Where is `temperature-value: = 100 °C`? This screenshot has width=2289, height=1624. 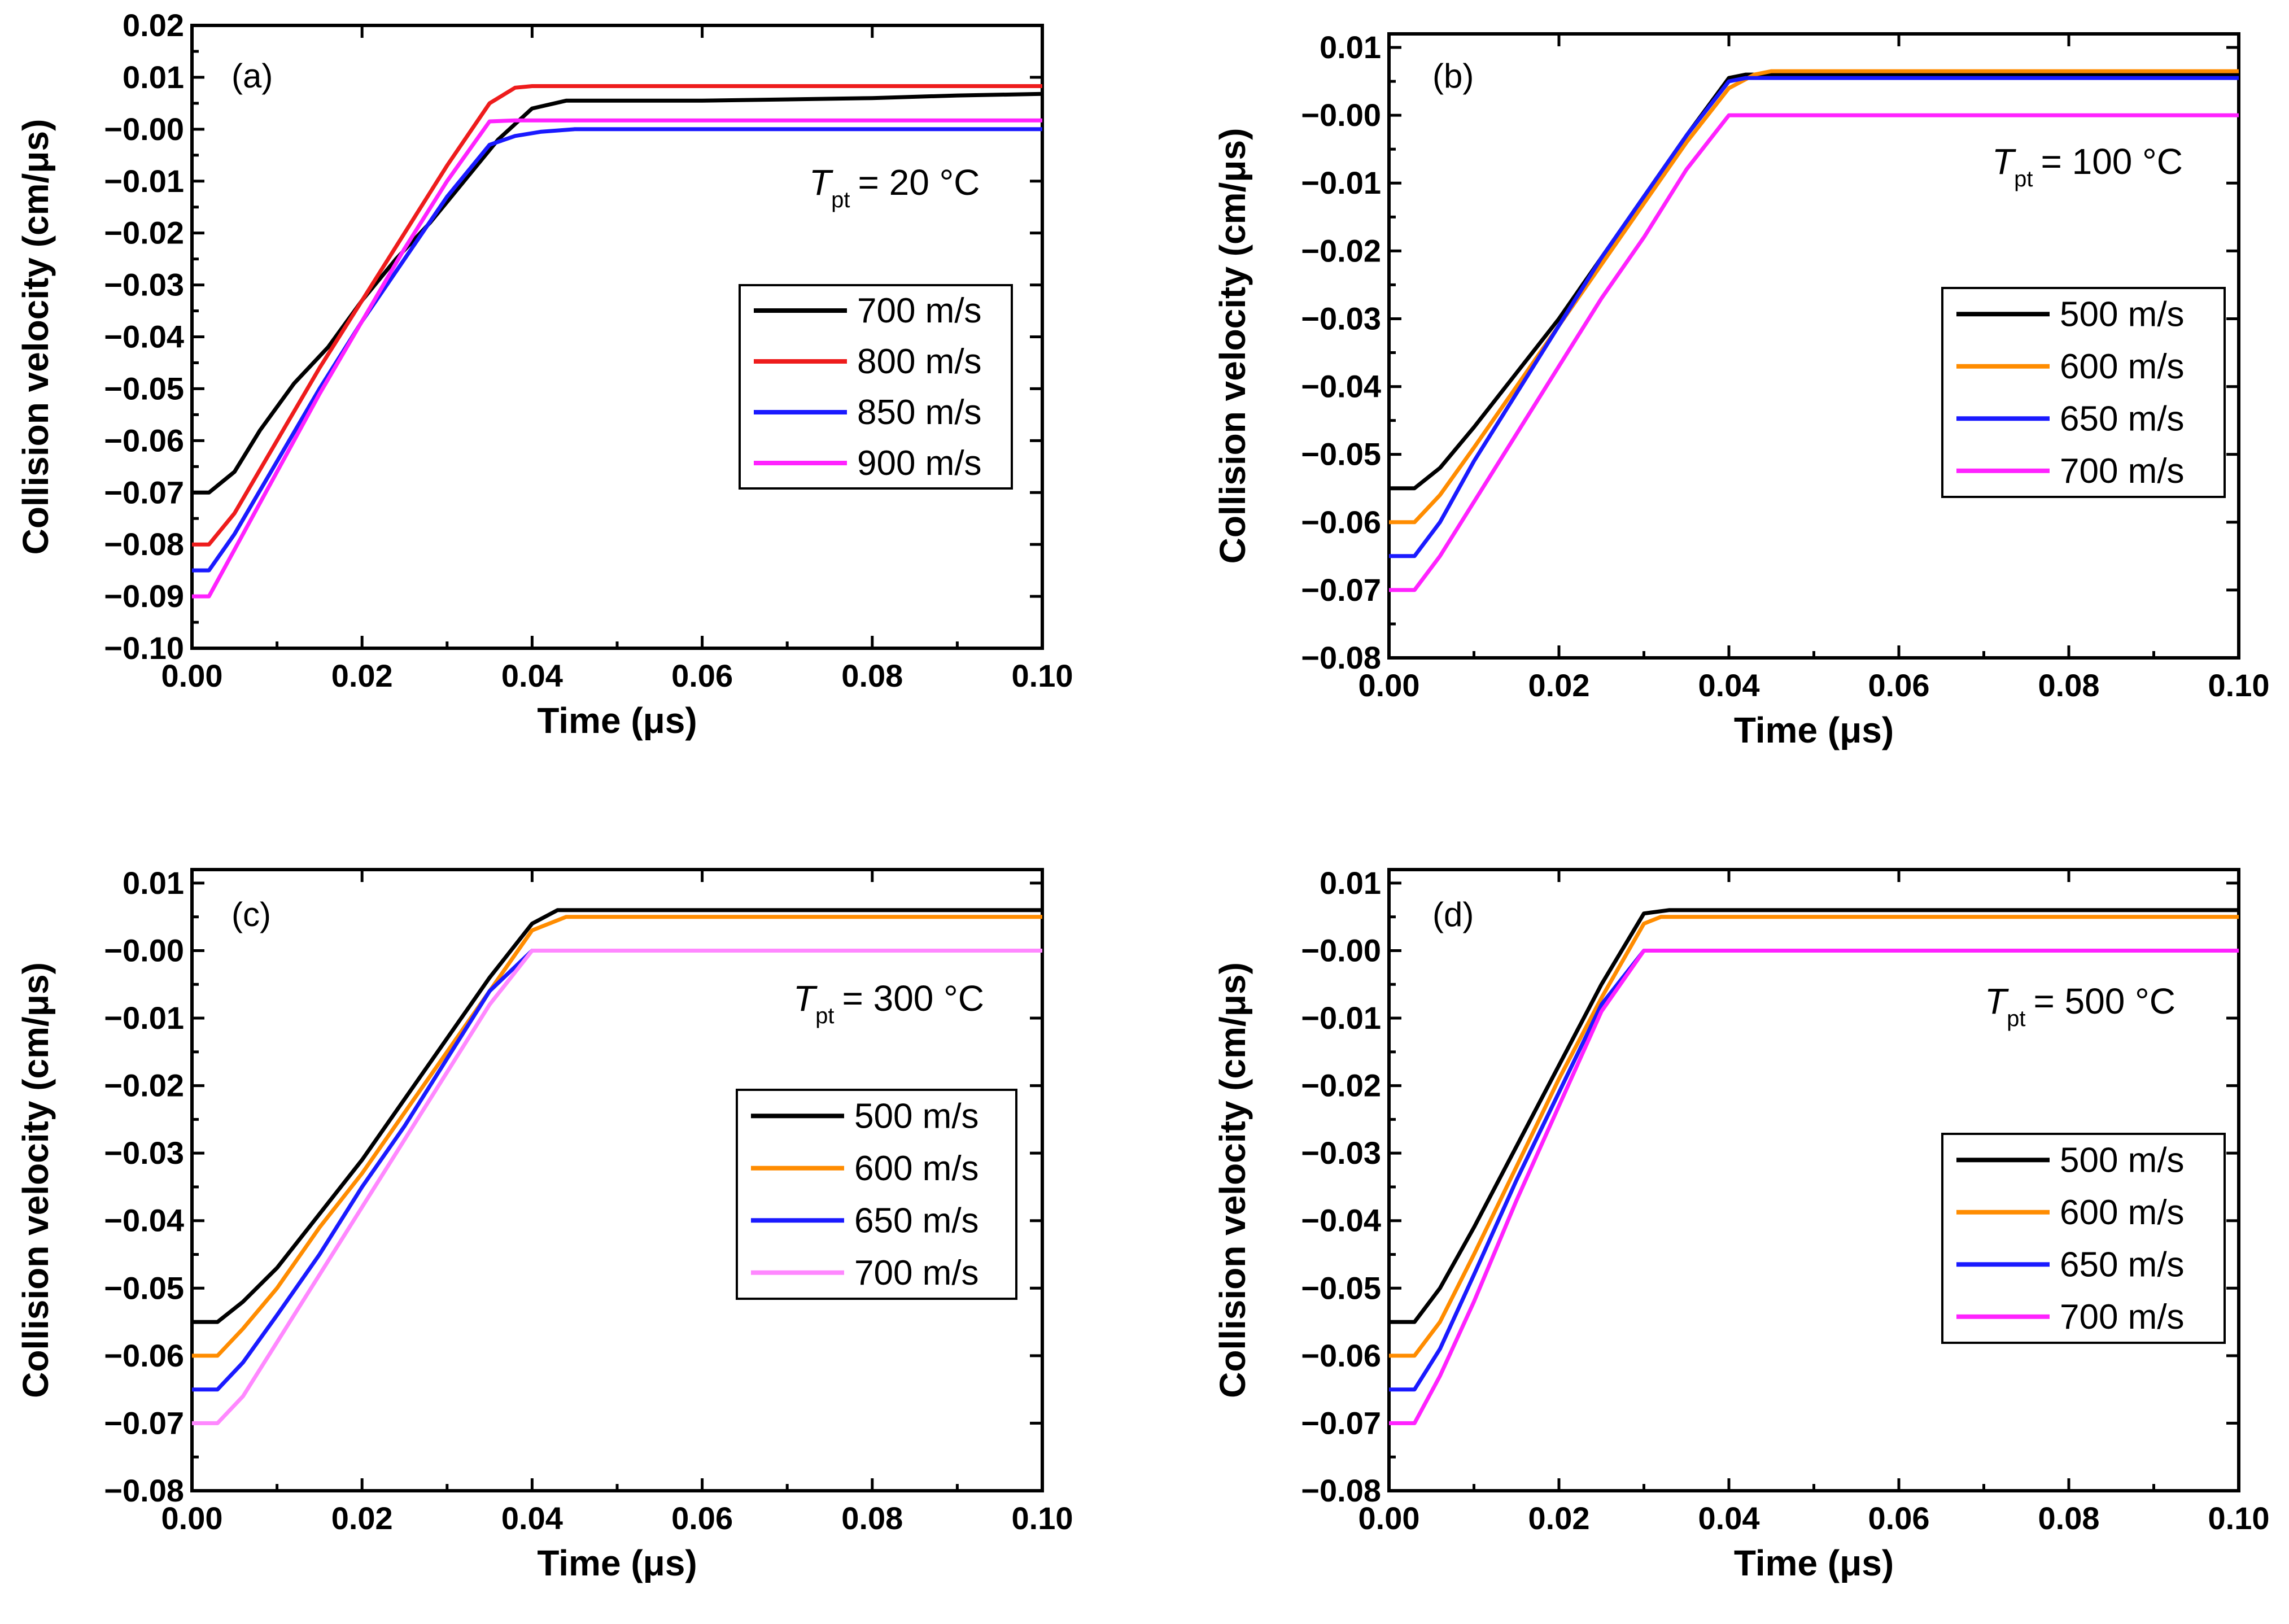
temperature-value: = 100 °C is located at coordinates (2112, 161).